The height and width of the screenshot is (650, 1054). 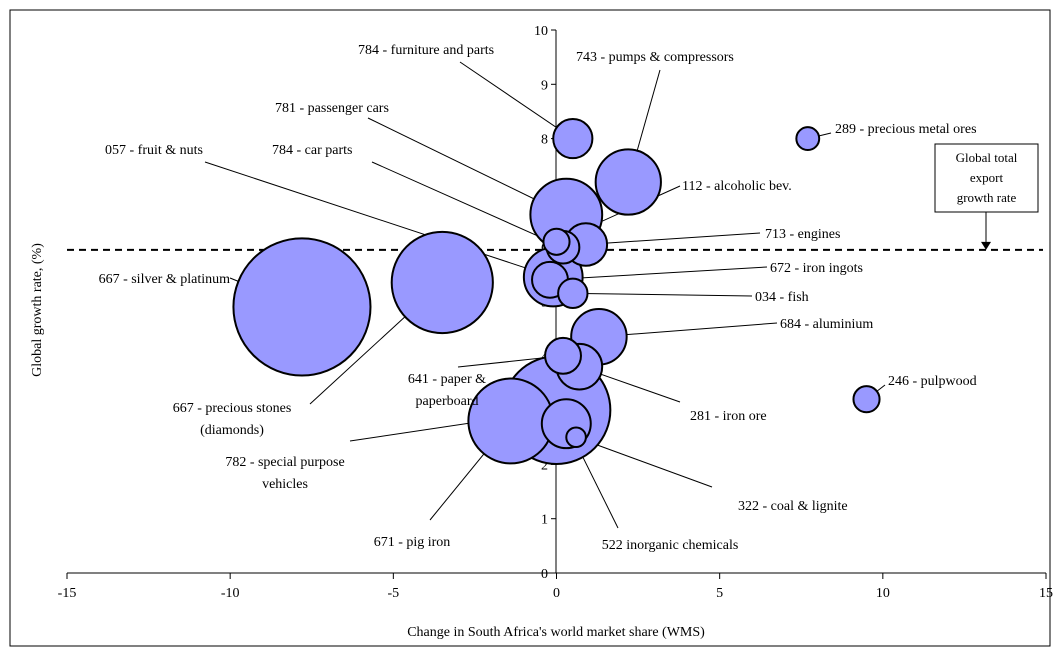 What do you see at coordinates (412, 542) in the screenshot?
I see `bubble-label: 671 - pig iron` at bounding box center [412, 542].